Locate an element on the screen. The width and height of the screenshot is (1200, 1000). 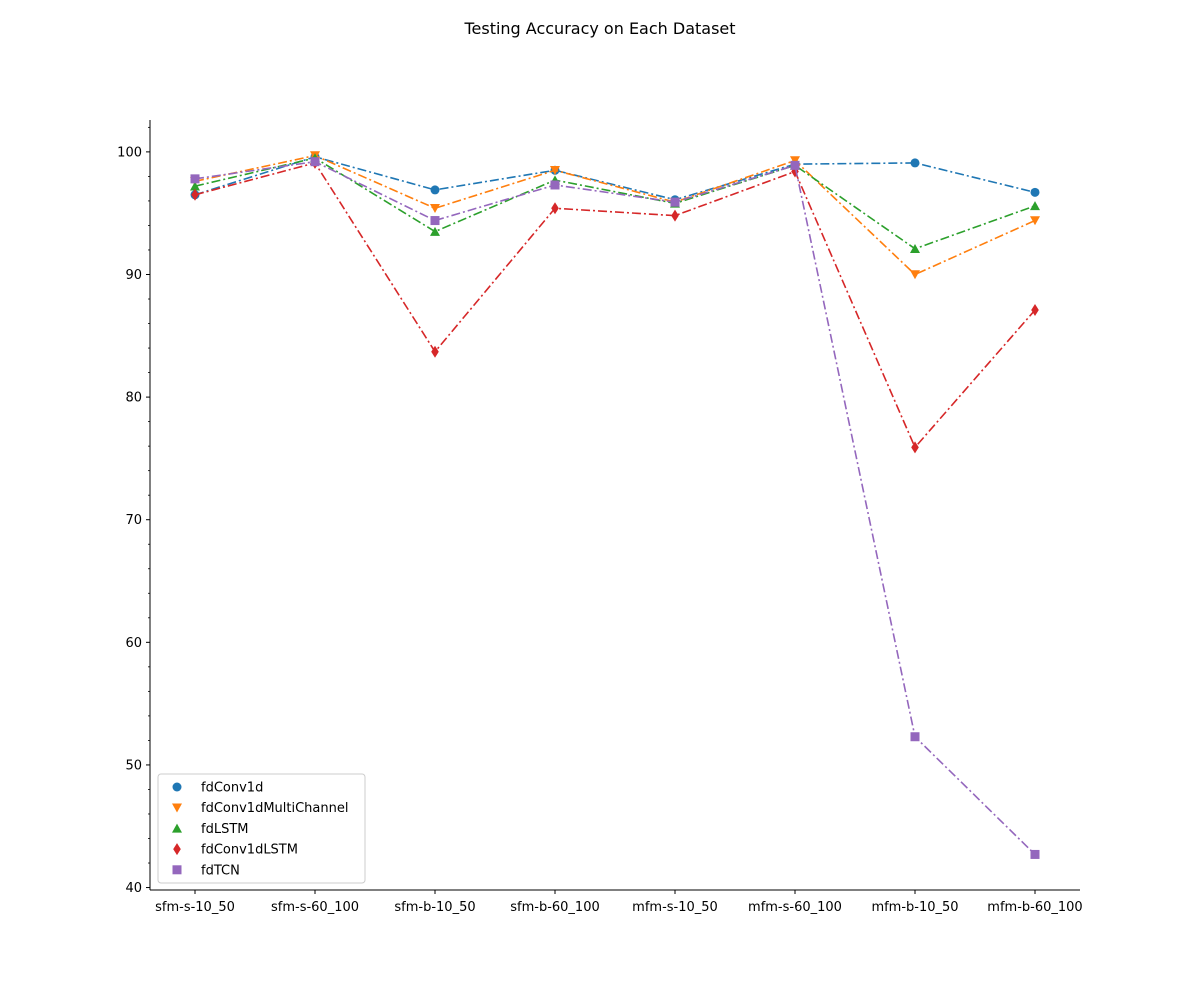
legend-frame is located at coordinates (261, 828).